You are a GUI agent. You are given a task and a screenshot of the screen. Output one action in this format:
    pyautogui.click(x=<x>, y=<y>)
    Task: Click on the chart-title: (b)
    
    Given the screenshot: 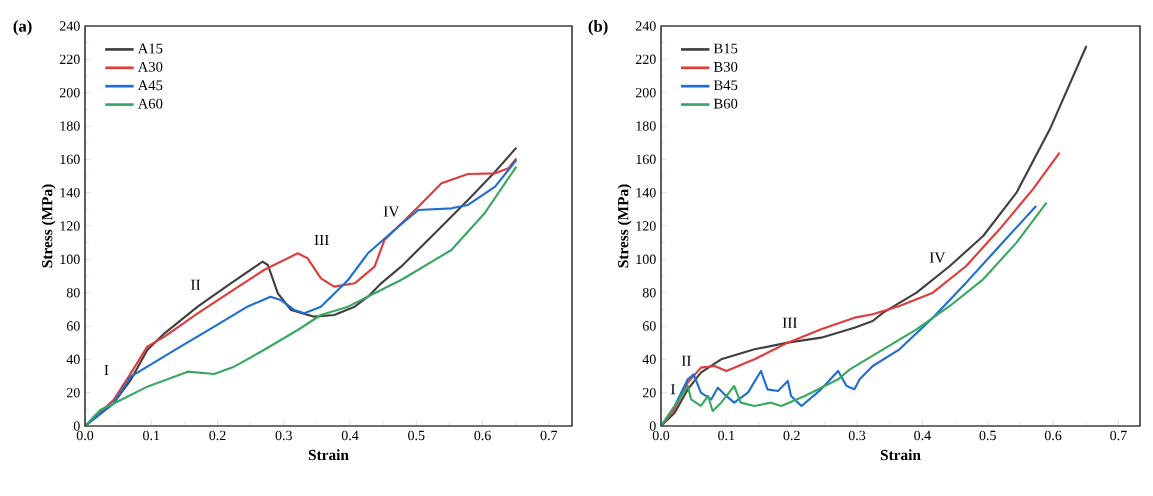 What is the action you would take?
    pyautogui.click(x=598, y=28)
    